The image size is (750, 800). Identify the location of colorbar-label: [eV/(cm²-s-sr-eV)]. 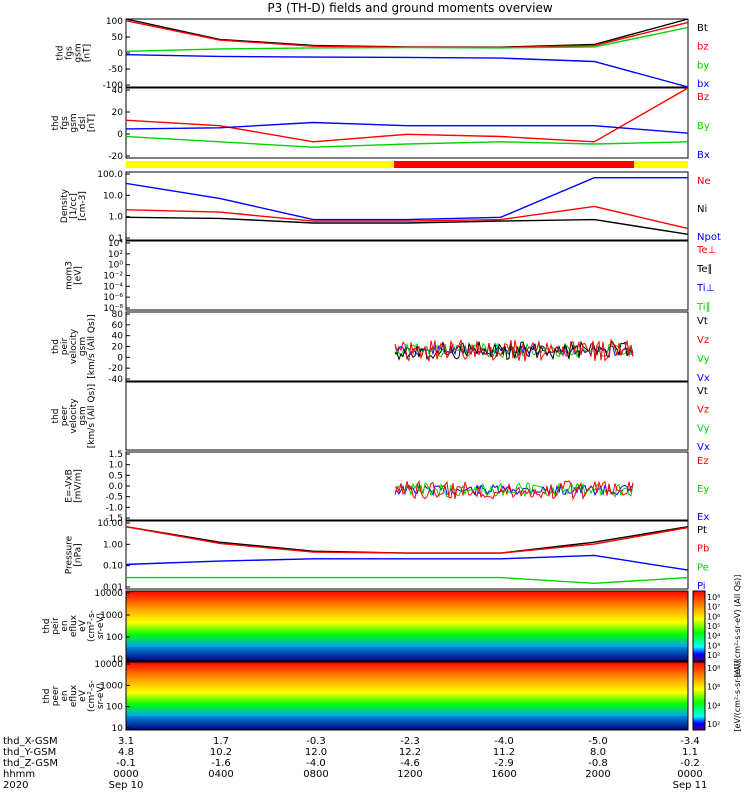
(737, 695).